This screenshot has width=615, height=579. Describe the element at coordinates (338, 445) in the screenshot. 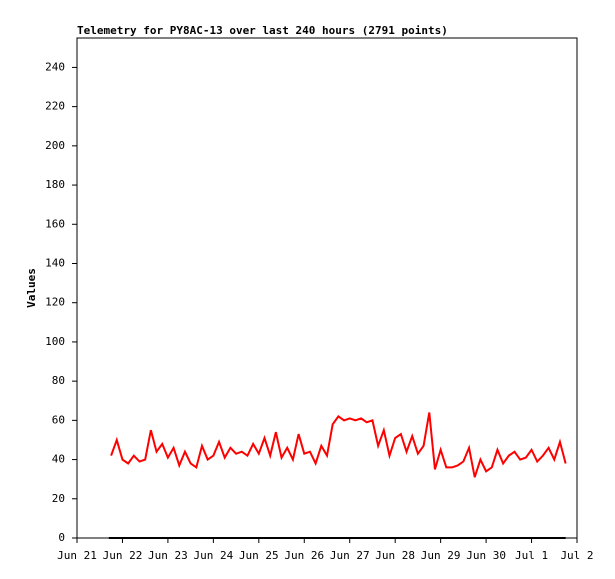

I see `data-line` at that location.